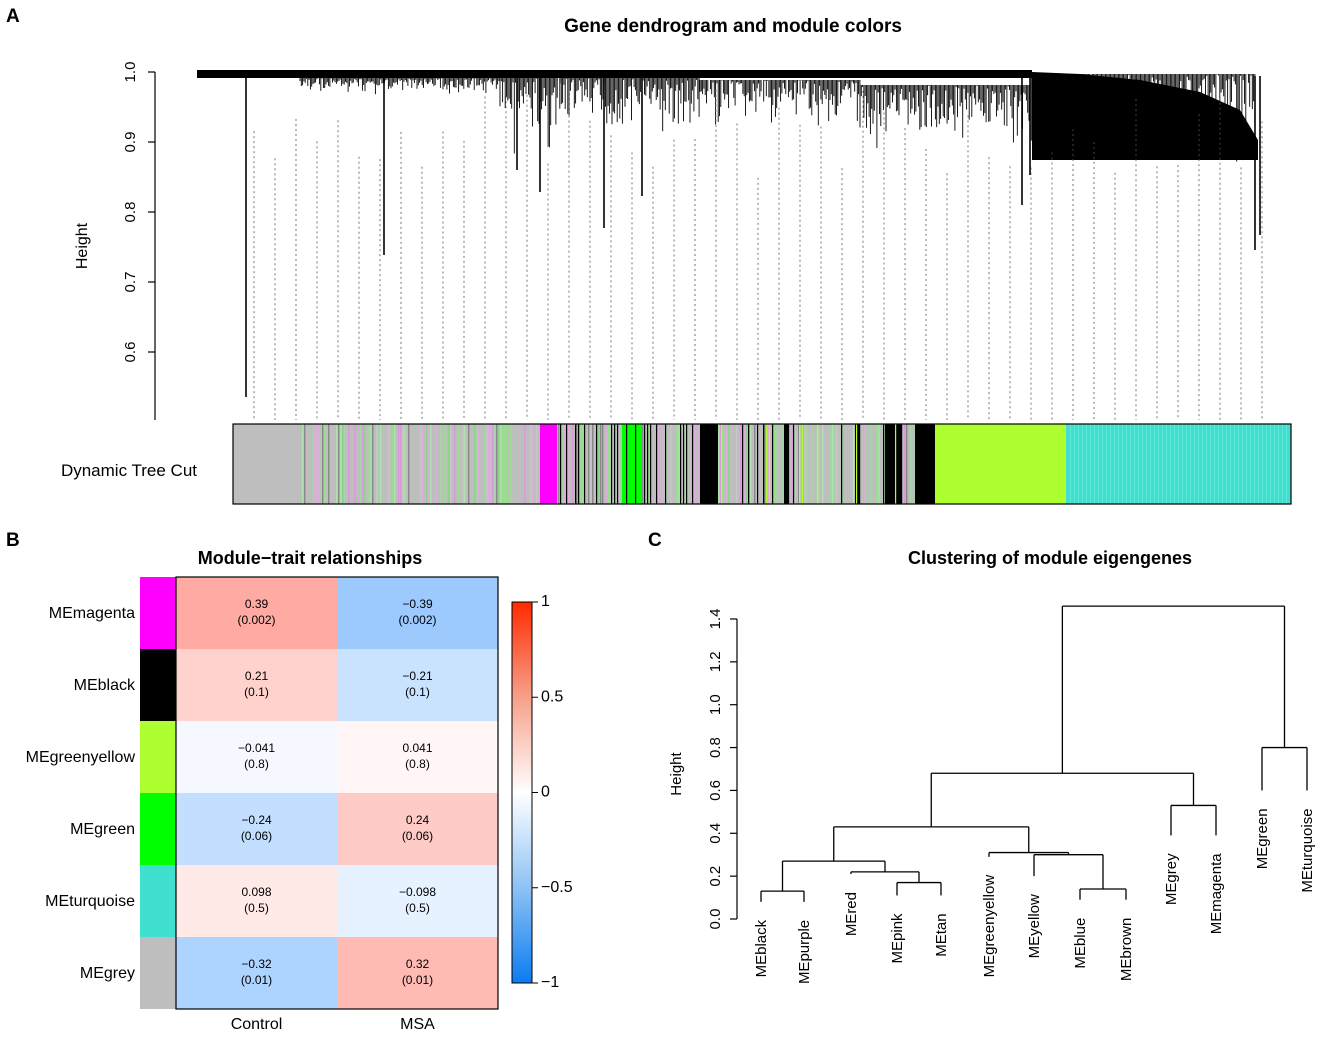  I want to click on b-heat-border, so click(337, 793).